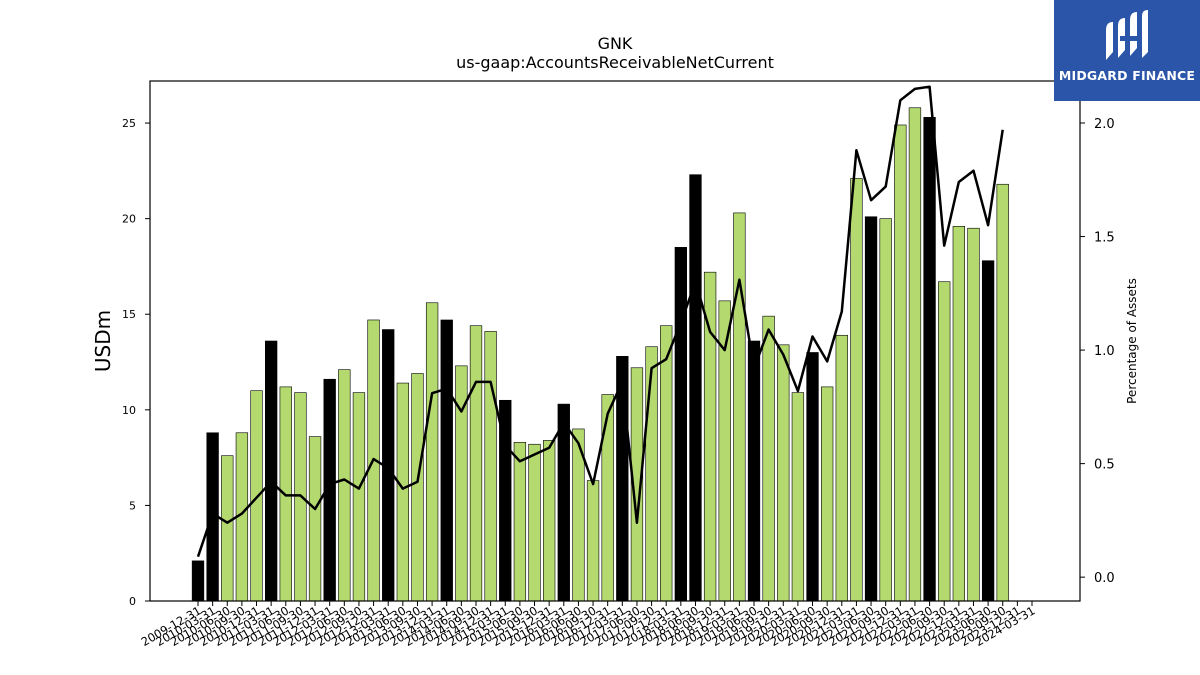 The width and height of the screenshot is (1200, 675). What do you see at coordinates (103, 341) in the screenshot?
I see `y-axis-label: USDm` at bounding box center [103, 341].